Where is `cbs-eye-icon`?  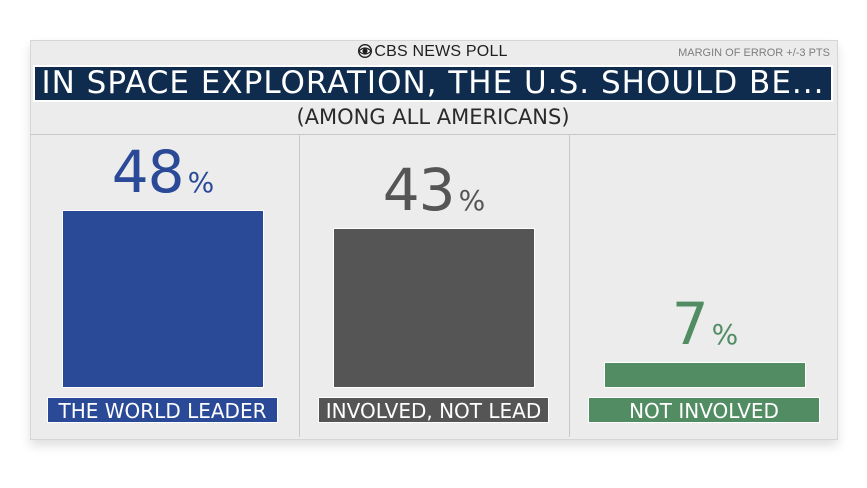
cbs-eye-icon is located at coordinates (365, 51).